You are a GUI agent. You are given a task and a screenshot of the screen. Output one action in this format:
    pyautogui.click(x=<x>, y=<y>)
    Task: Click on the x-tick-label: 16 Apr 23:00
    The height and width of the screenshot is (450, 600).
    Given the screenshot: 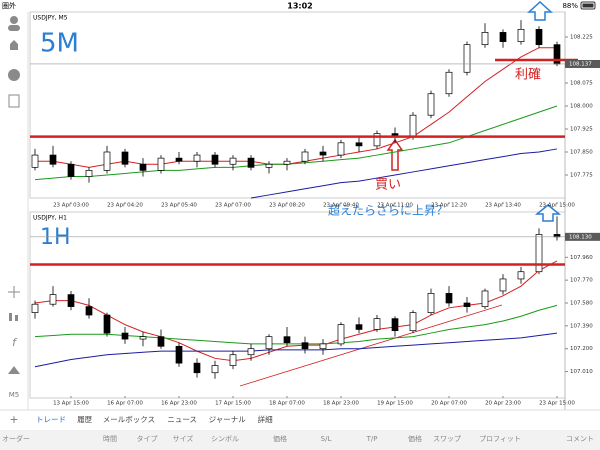 What is the action you would take?
    pyautogui.click(x=179, y=404)
    